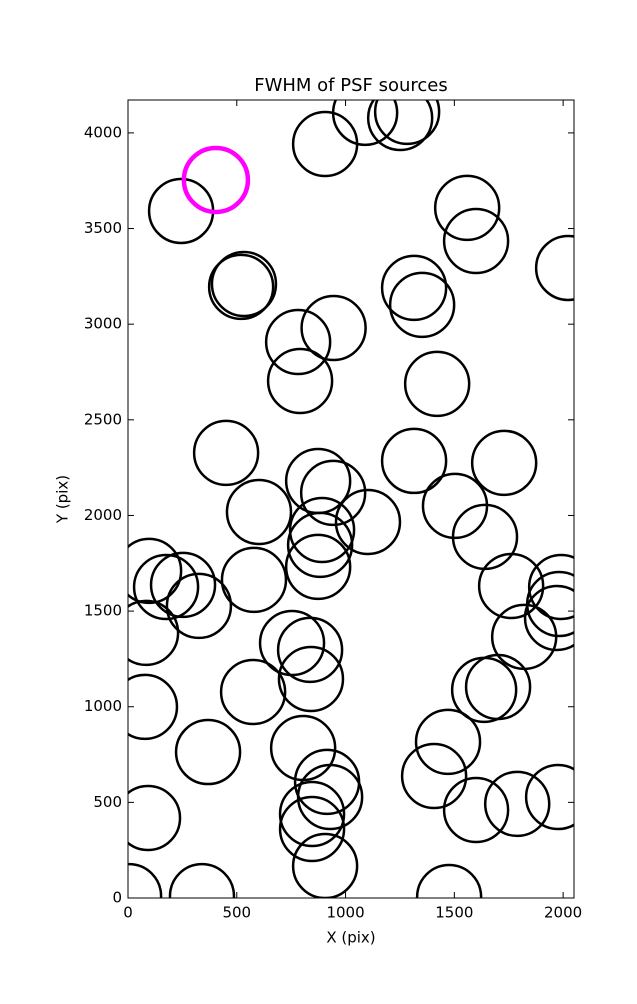 The width and height of the screenshot is (637, 1004). What do you see at coordinates (117, 898) in the screenshot?
I see `y-tick-label: 0` at bounding box center [117, 898].